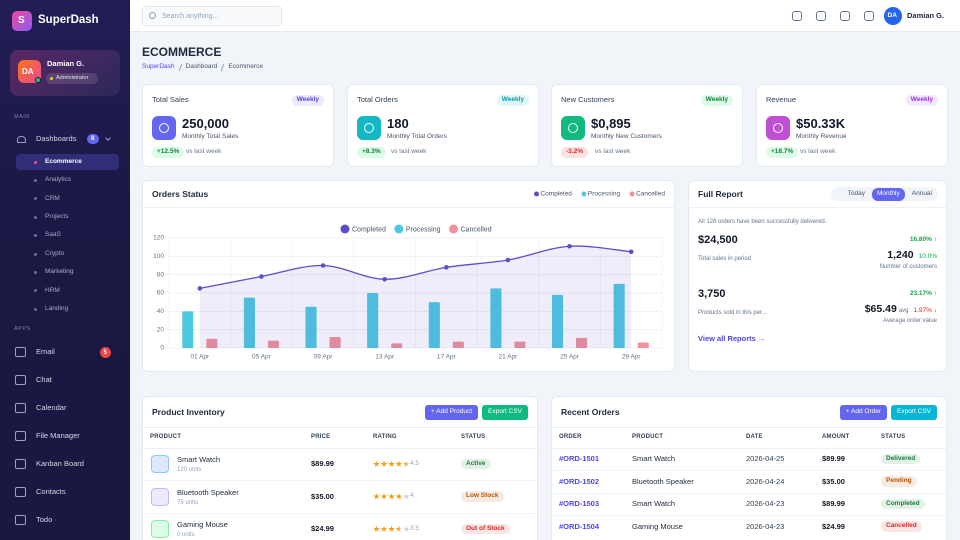 This screenshot has height=540, width=960. I want to click on report-link: View all Reports →, so click(732, 339).